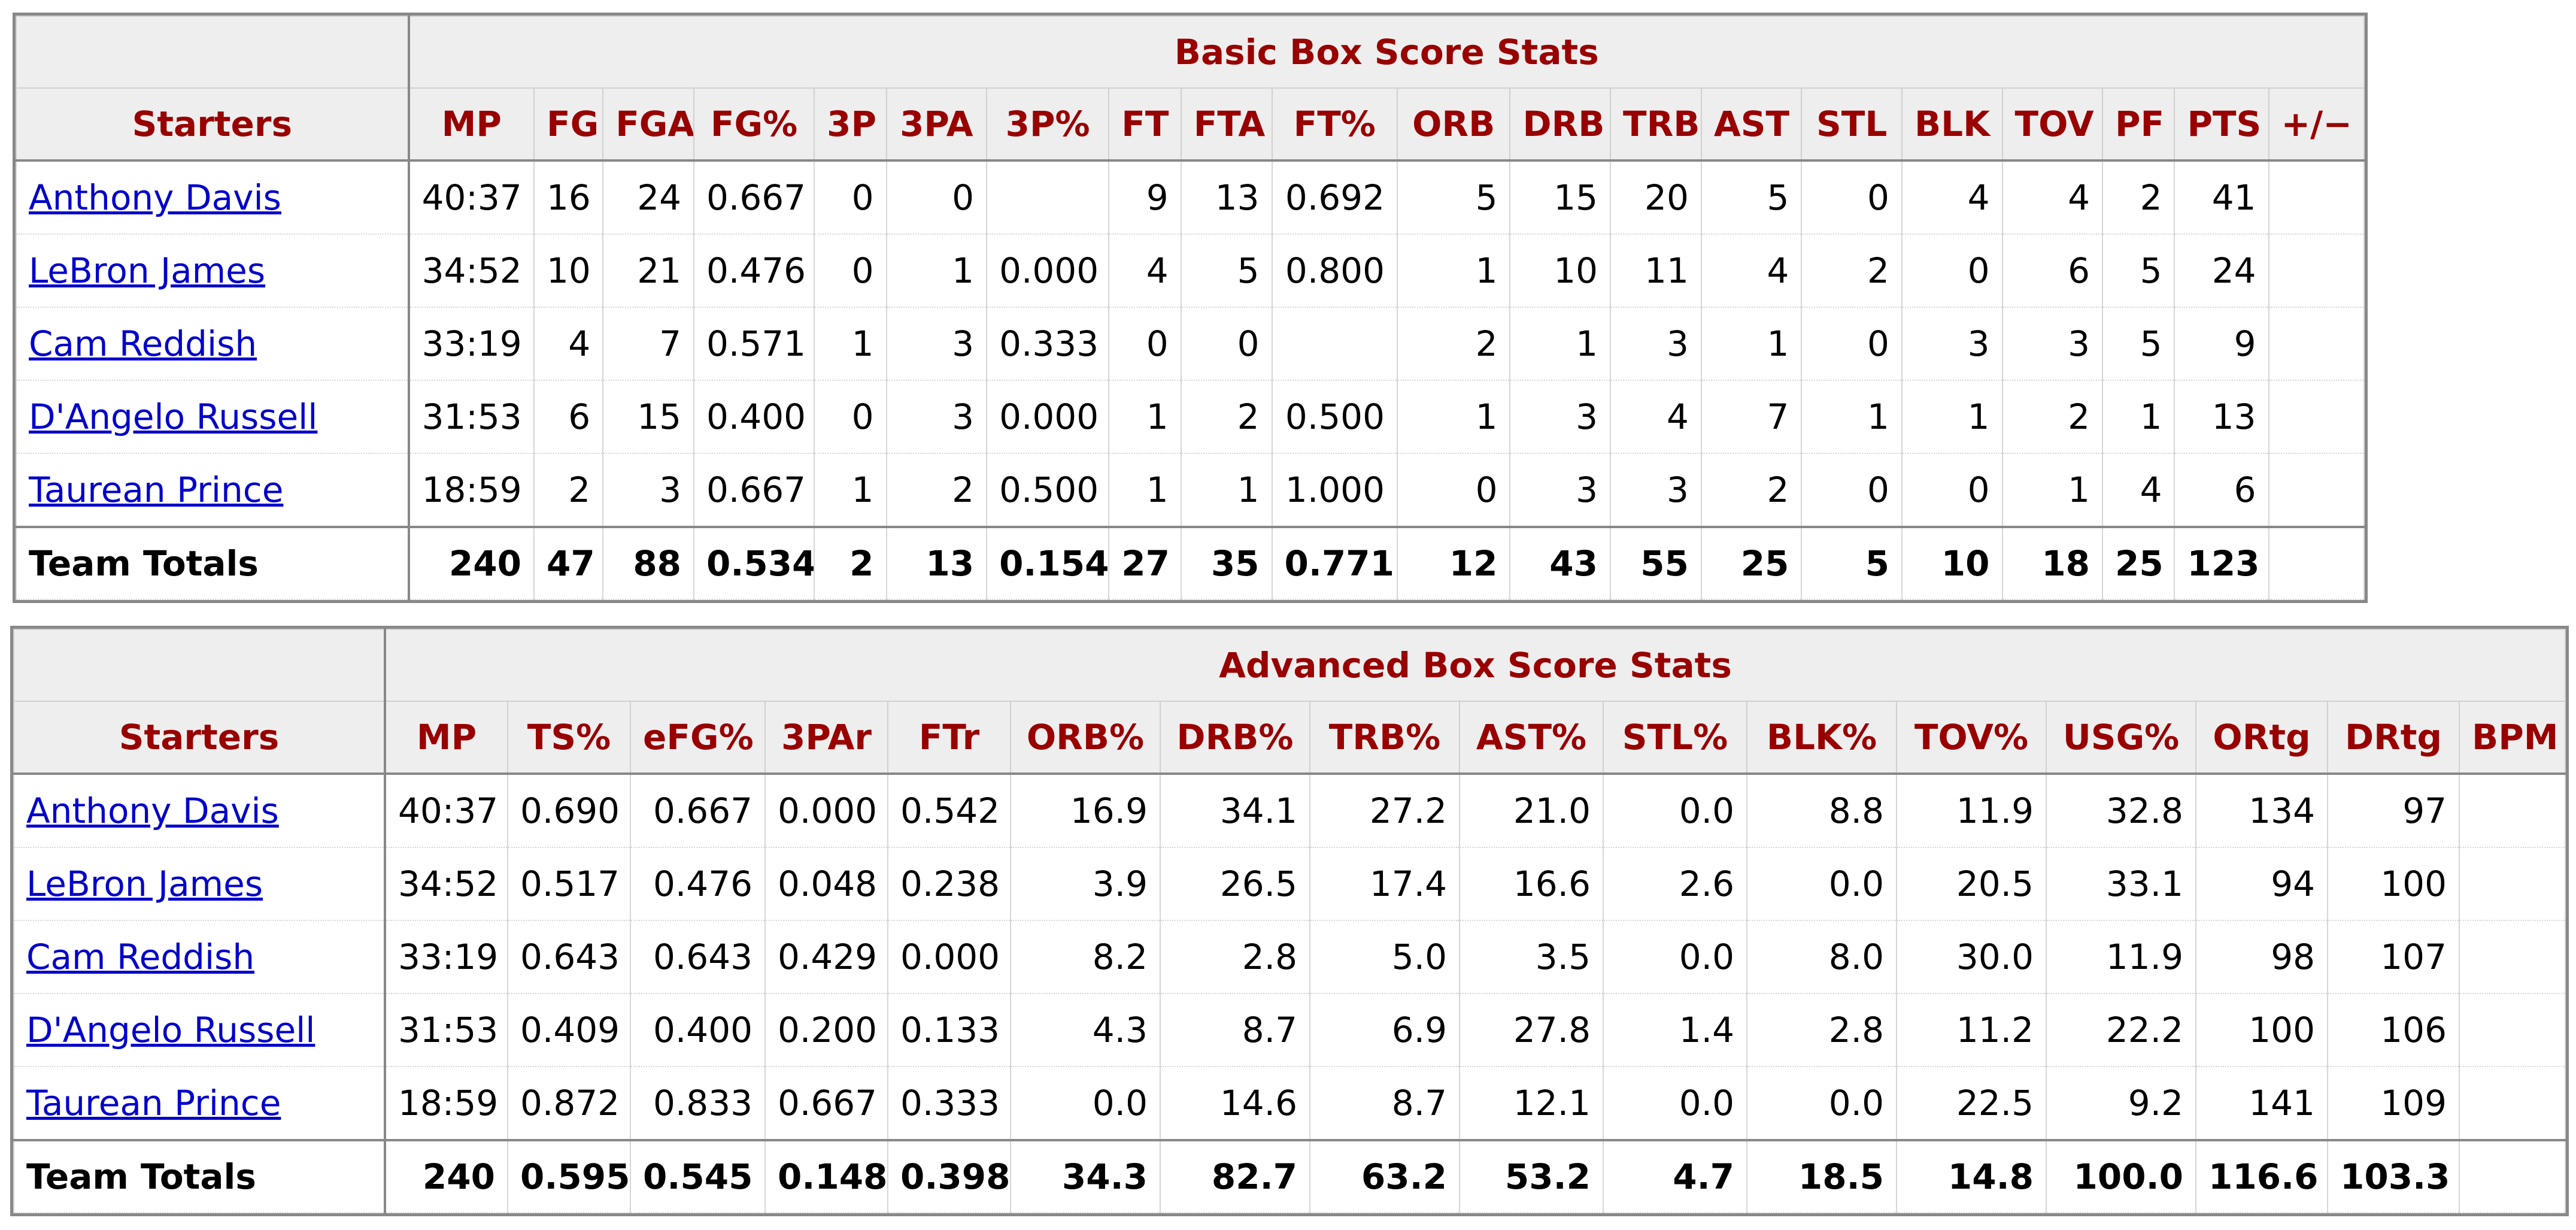  Describe the element at coordinates (1226, 124) in the screenshot. I see `basic-col-header: FTA` at that location.